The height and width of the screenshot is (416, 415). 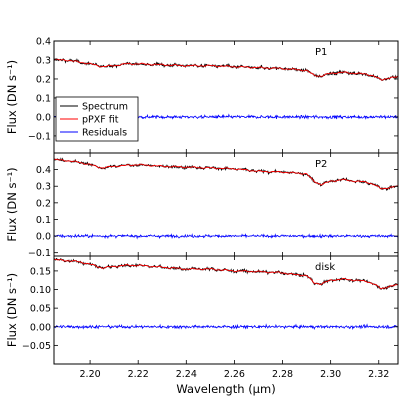 What do you see at coordinates (104, 133) in the screenshot?
I see `legend-label: Residuals` at bounding box center [104, 133].